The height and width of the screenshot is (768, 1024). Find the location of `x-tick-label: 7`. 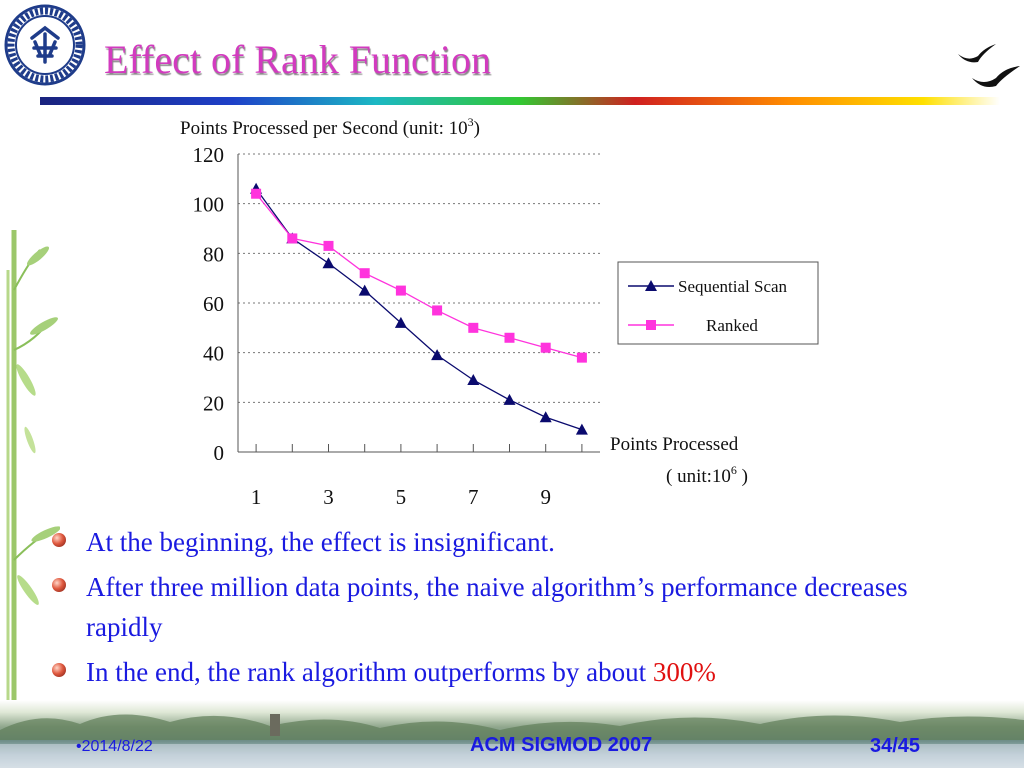

x-tick-label: 7 is located at coordinates (473, 497).